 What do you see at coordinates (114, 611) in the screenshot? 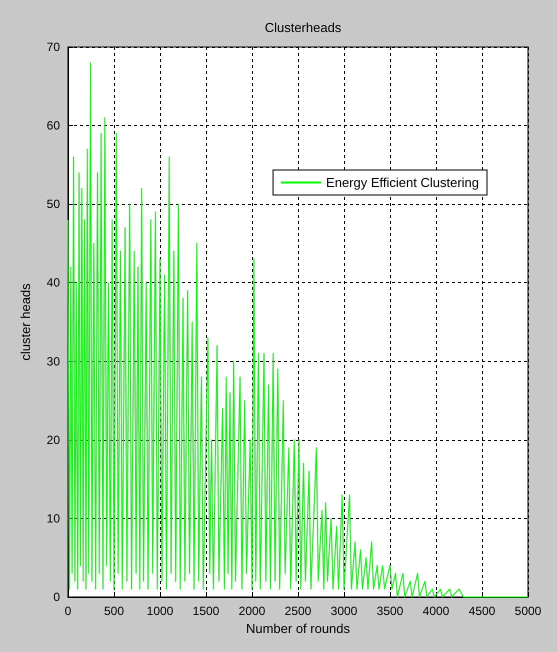
I see `x-tick-label: 500` at bounding box center [114, 611].